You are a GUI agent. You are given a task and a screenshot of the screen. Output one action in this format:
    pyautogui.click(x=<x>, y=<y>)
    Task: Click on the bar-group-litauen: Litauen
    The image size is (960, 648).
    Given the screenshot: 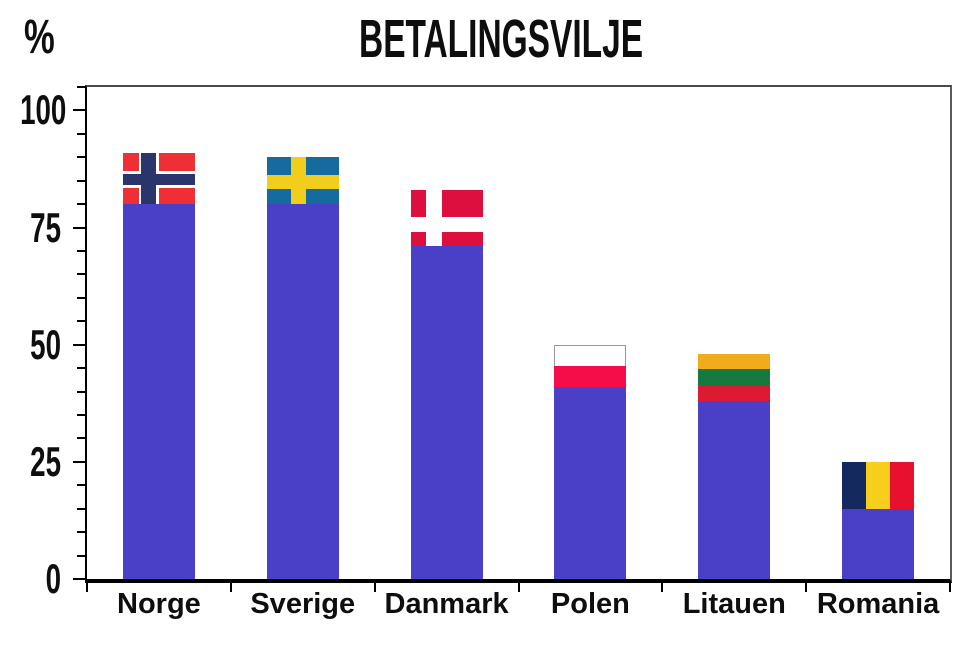 What is the action you would take?
    pyautogui.click(x=734, y=353)
    